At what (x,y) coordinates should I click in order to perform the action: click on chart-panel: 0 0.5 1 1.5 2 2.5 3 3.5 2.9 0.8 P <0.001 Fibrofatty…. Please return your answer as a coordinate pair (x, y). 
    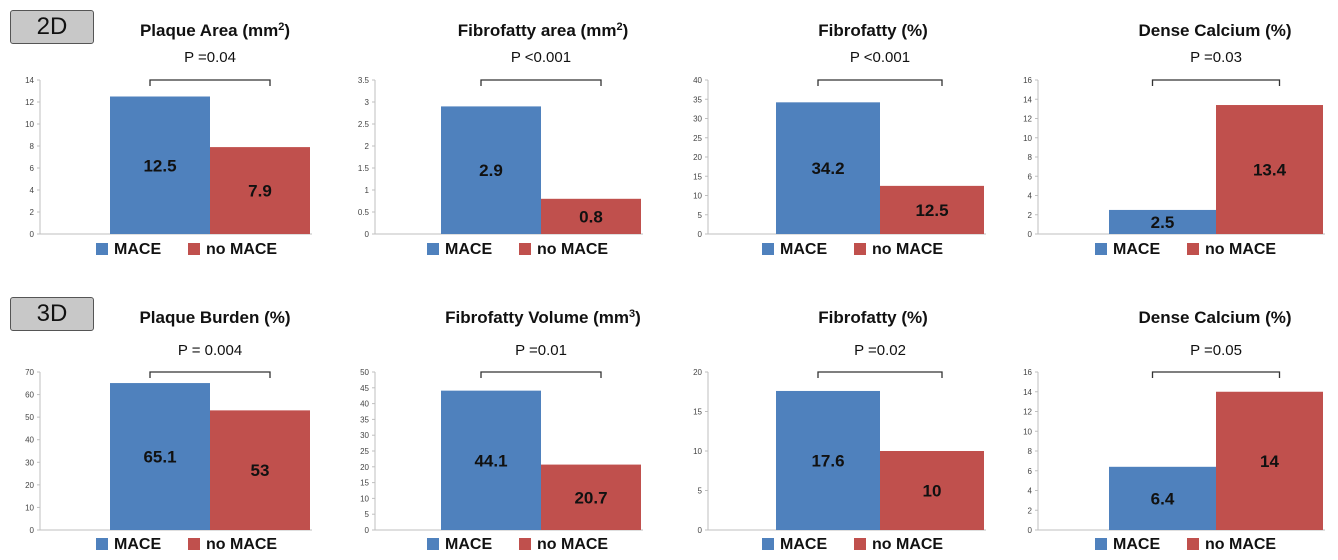
    Looking at the image, I should click on (500, 139).